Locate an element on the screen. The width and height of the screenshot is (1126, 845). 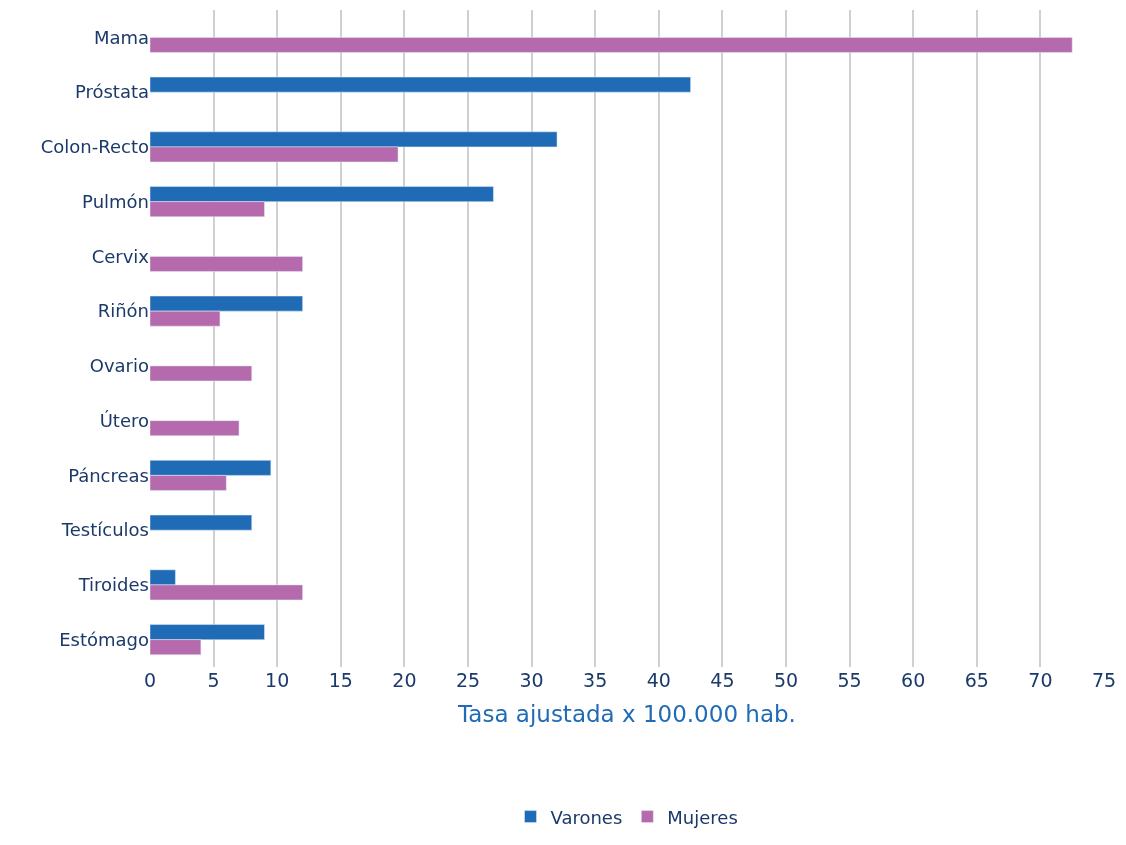
y-tick-label: Próstata is located at coordinates (111, 92).